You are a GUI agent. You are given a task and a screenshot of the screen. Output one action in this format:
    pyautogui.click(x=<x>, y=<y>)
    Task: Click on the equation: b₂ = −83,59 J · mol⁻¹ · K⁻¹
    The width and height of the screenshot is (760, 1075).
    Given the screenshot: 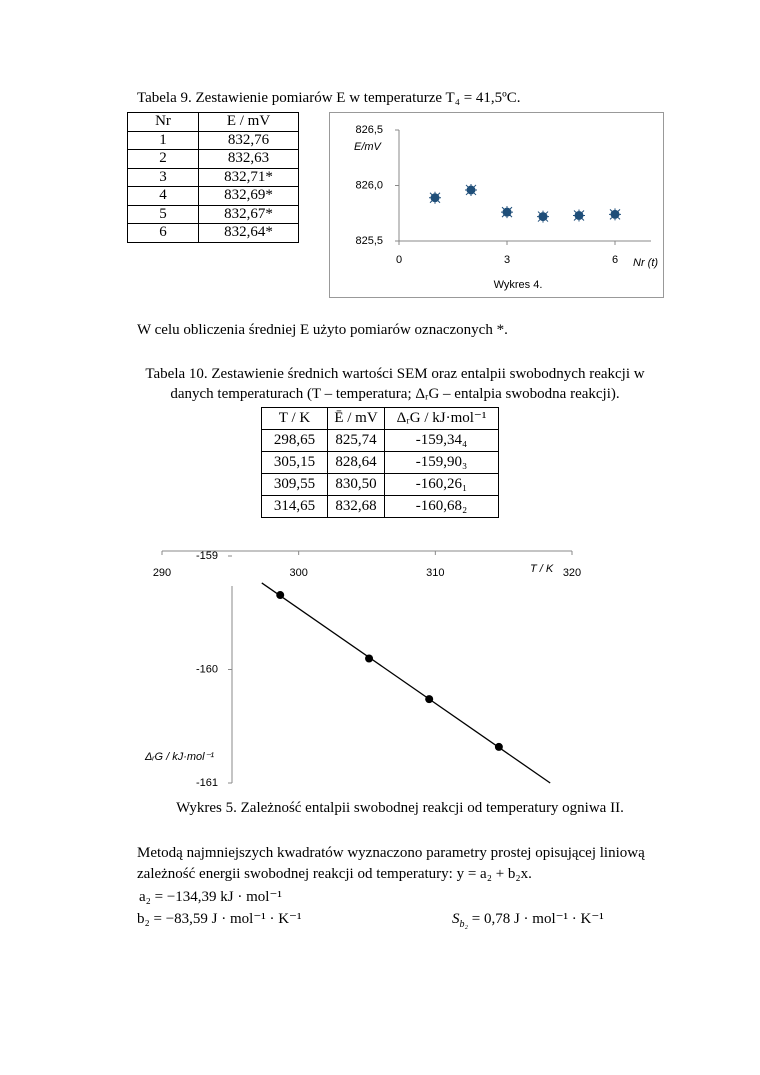 What is the action you would take?
    pyautogui.click(x=219, y=919)
    